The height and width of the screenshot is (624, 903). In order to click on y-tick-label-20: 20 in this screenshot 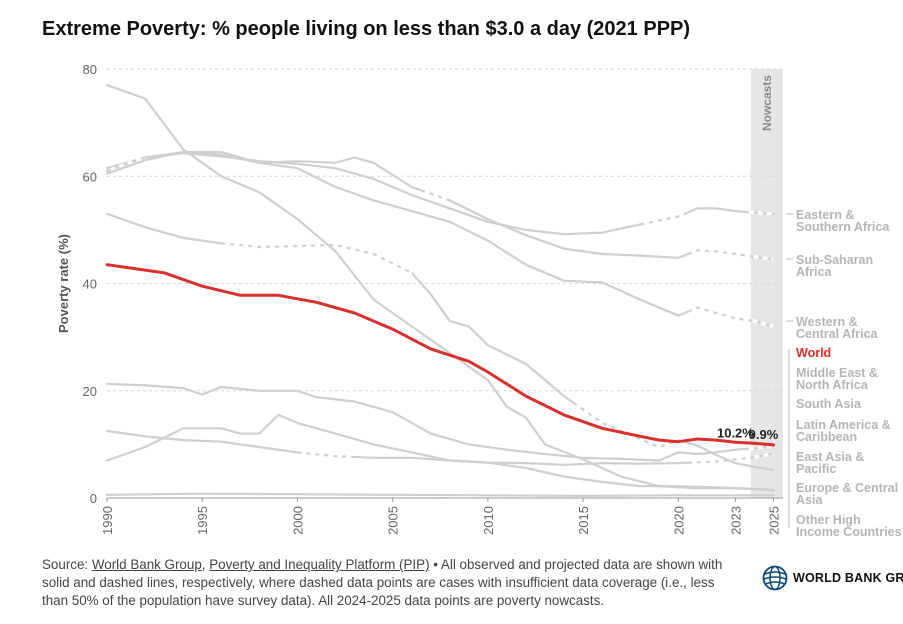, I will do `click(90, 391)`.